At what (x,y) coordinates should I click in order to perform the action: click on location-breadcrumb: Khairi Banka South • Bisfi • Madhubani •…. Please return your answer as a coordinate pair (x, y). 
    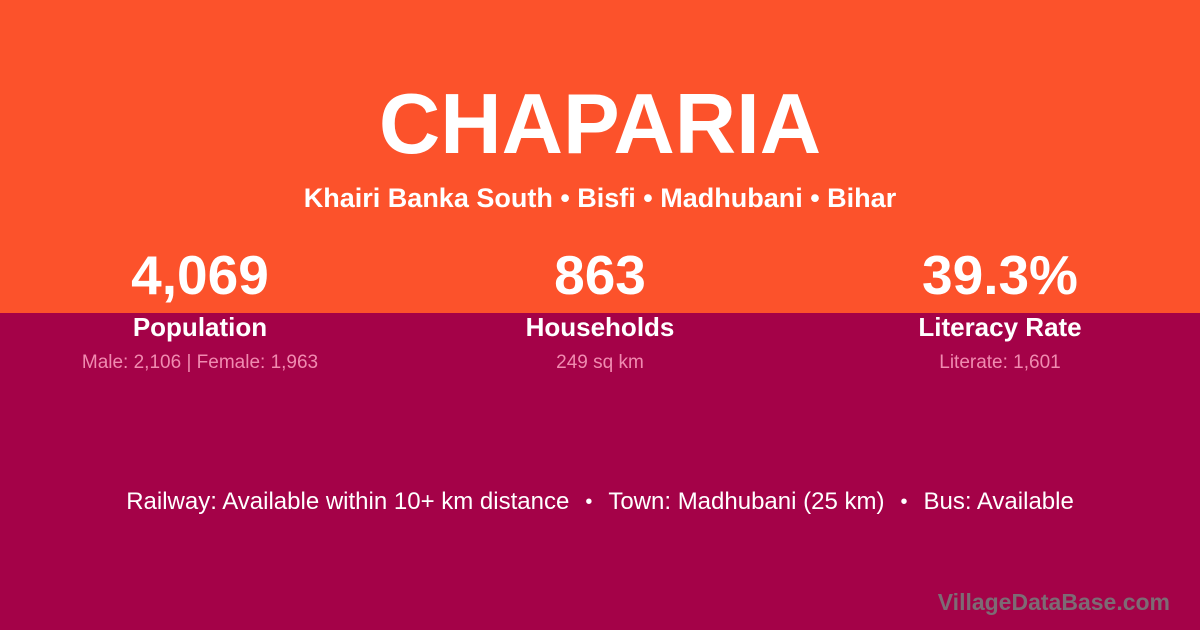
    Looking at the image, I should click on (600, 198).